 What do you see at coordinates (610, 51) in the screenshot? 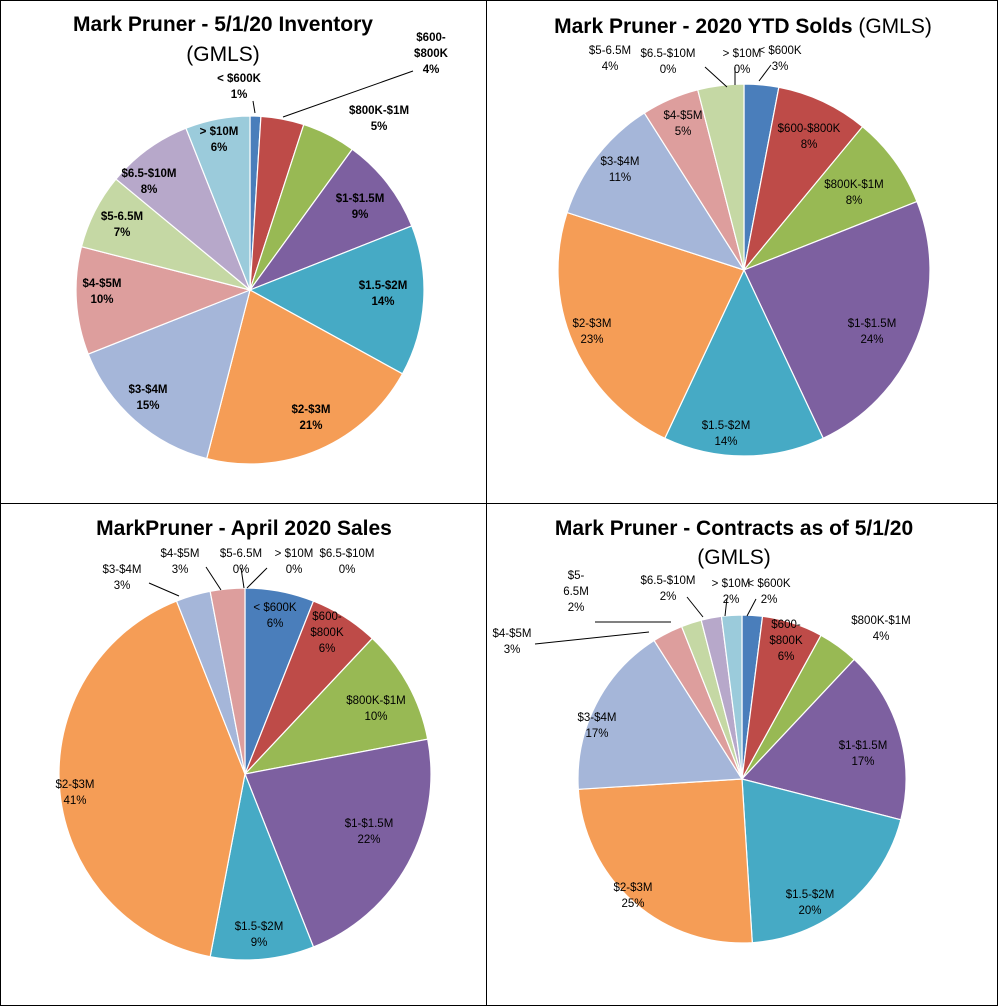
I see `slice-category: $5-6.5M` at bounding box center [610, 51].